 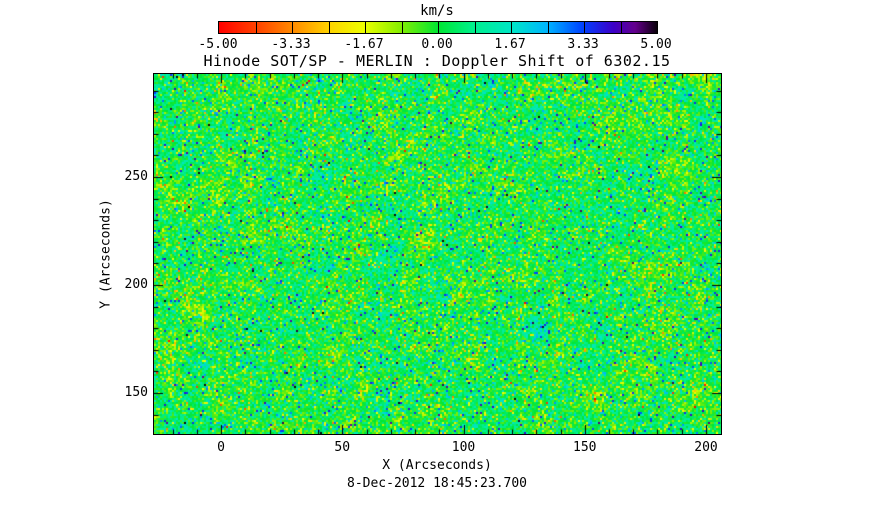 I want to click on y-tick-label: 150, so click(x=136, y=392).